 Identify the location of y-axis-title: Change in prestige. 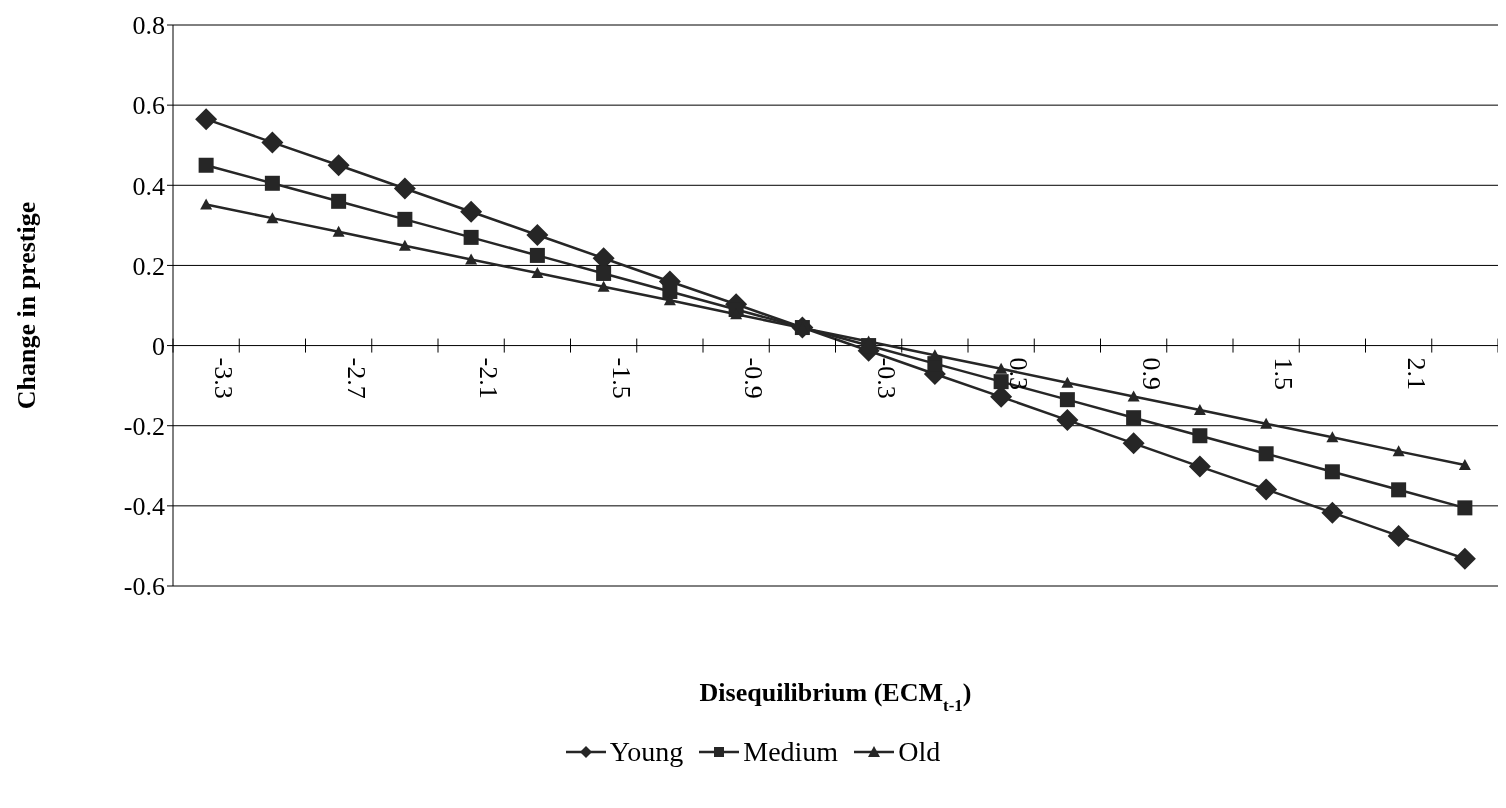
(27, 305).